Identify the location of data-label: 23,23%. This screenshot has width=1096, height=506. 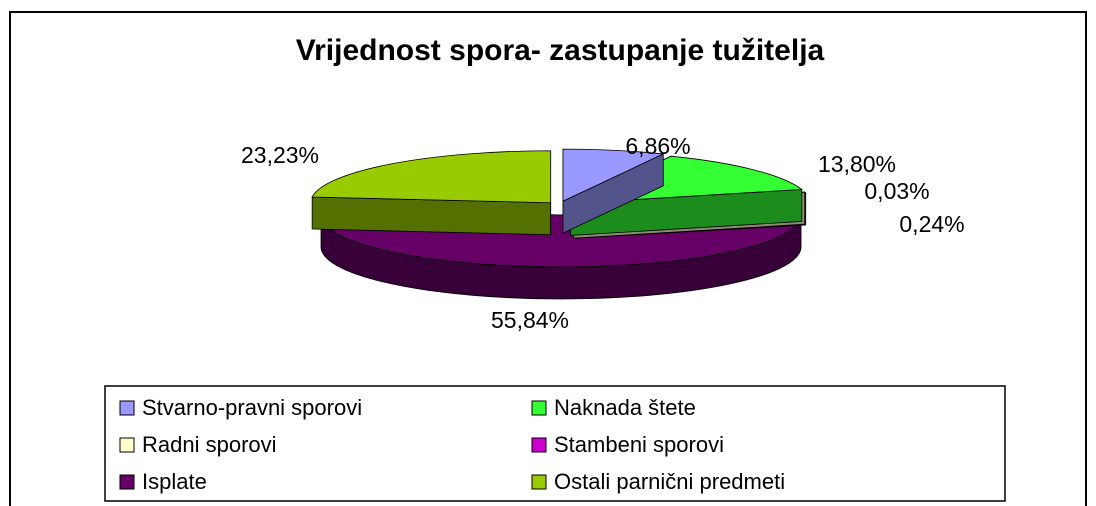
(280, 155).